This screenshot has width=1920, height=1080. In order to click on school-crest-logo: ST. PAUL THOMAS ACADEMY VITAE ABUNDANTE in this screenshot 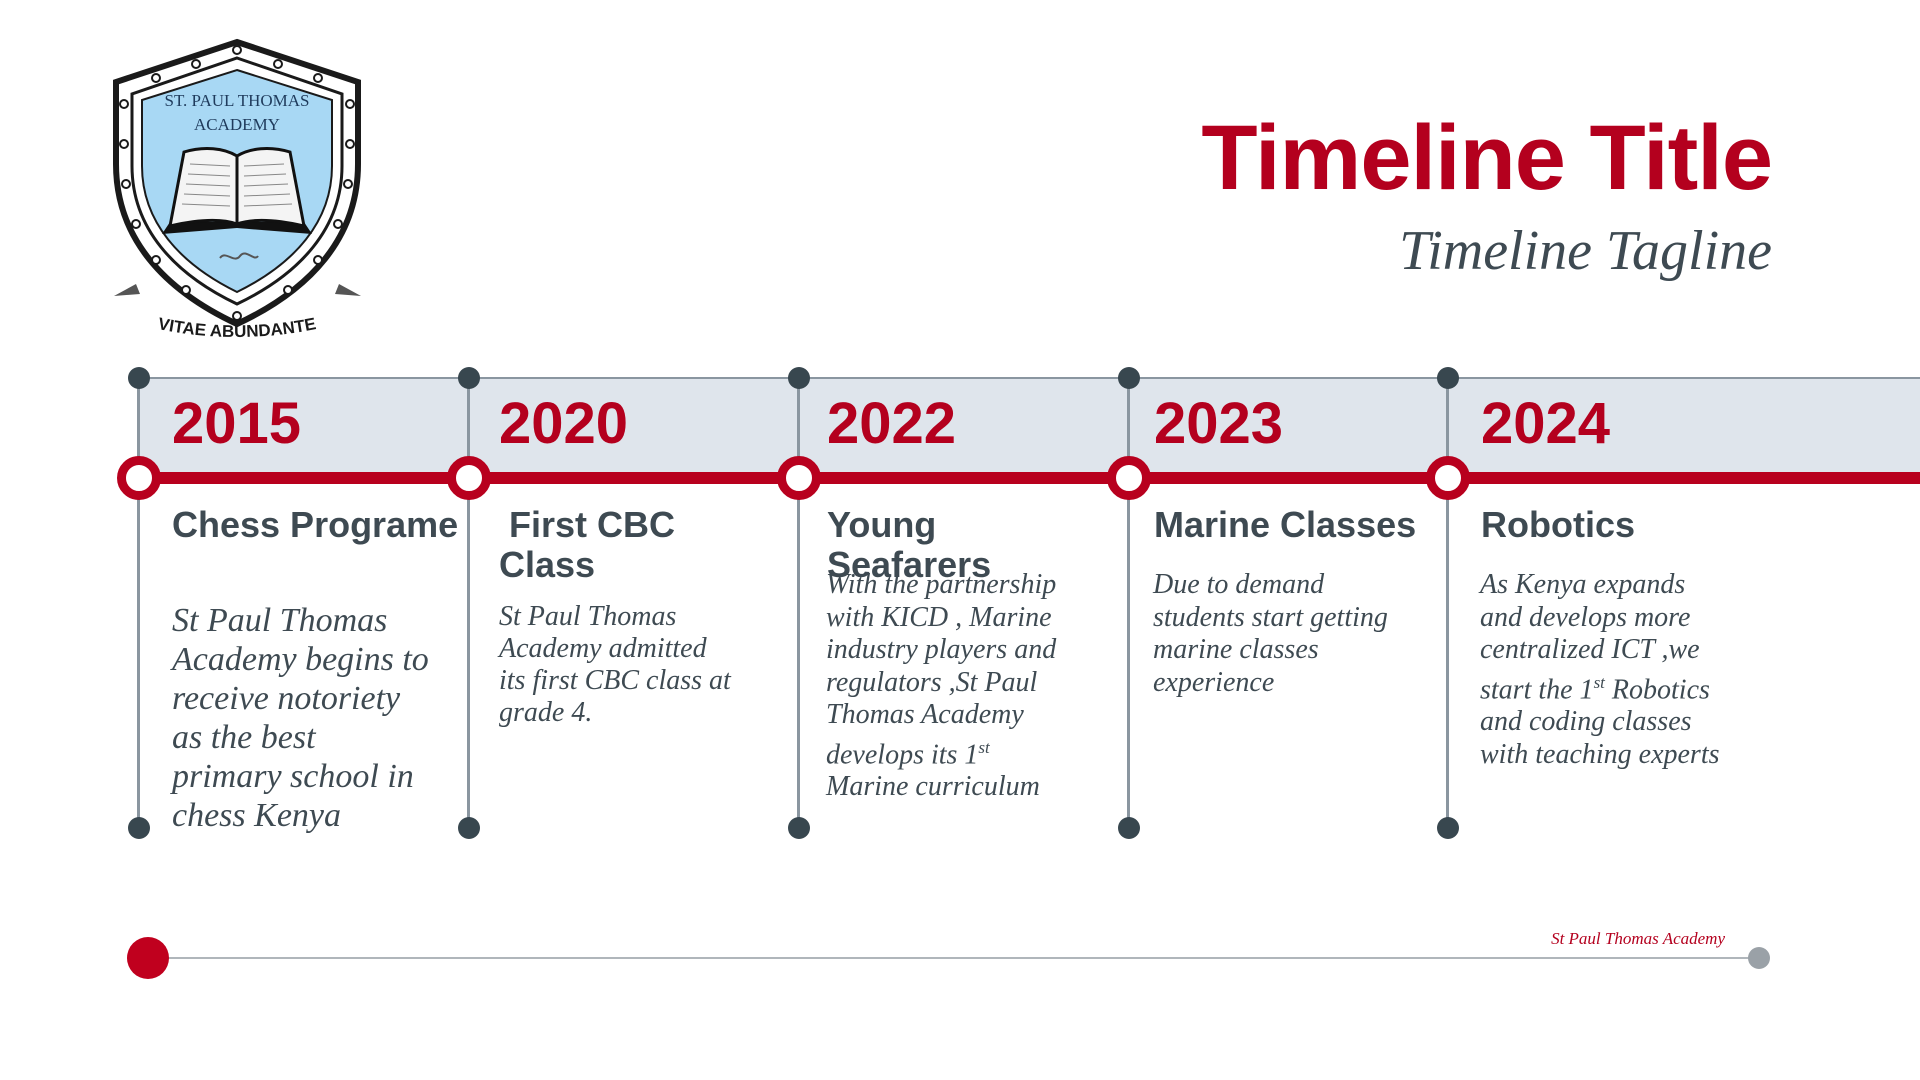, I will do `click(237, 189)`.